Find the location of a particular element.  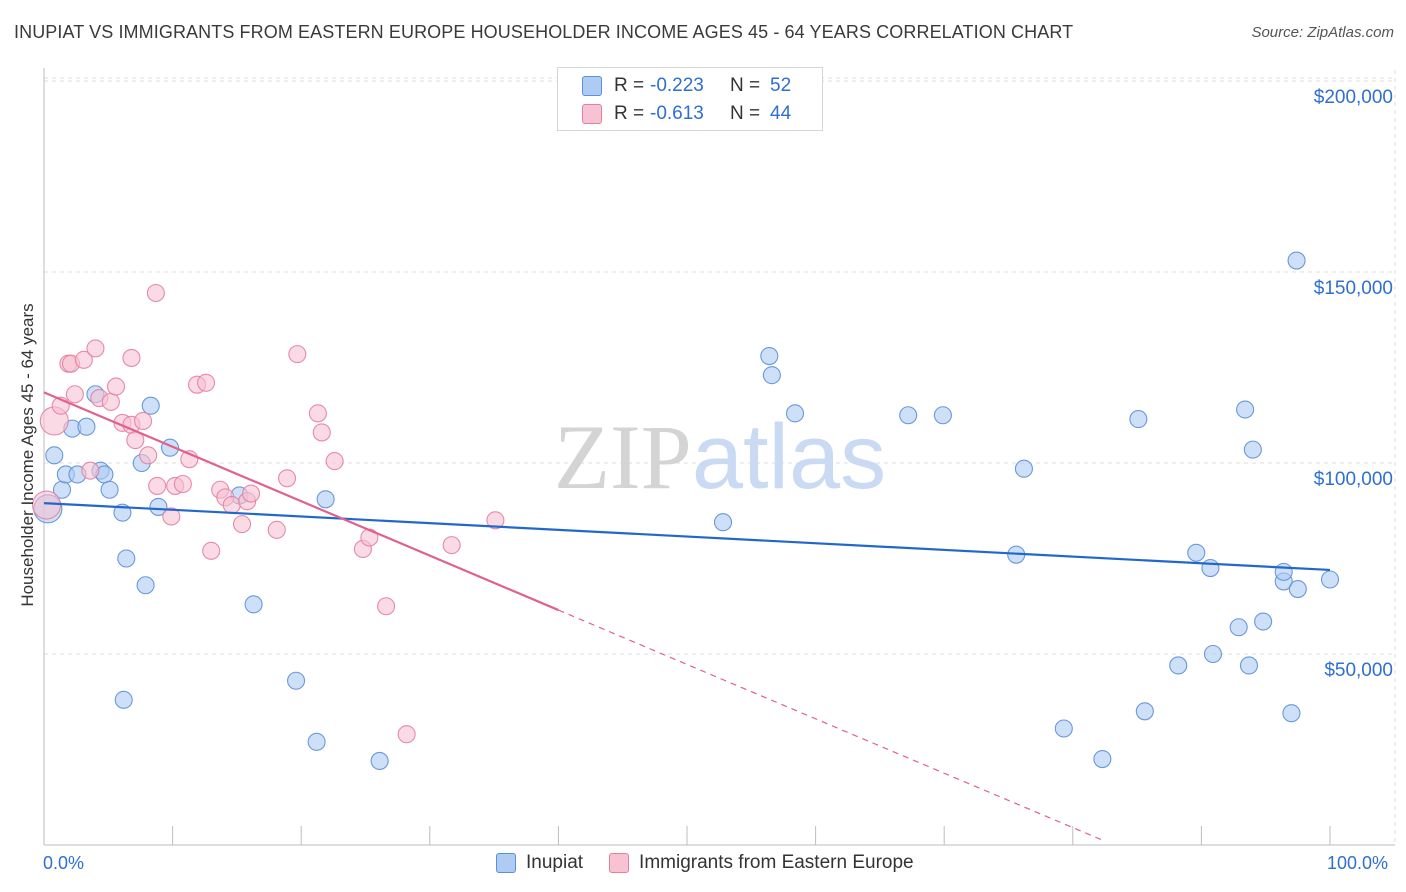

legend-r-label: R = is located at coordinates (629, 85).